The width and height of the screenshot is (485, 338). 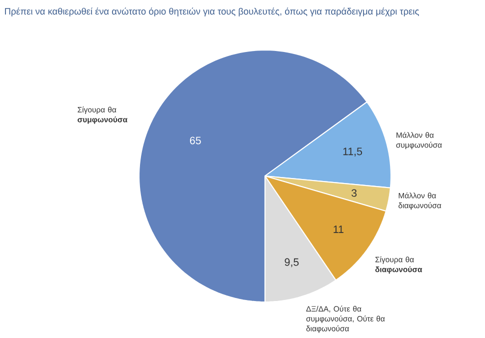 I want to click on data-label: 11,5, so click(x=352, y=152).